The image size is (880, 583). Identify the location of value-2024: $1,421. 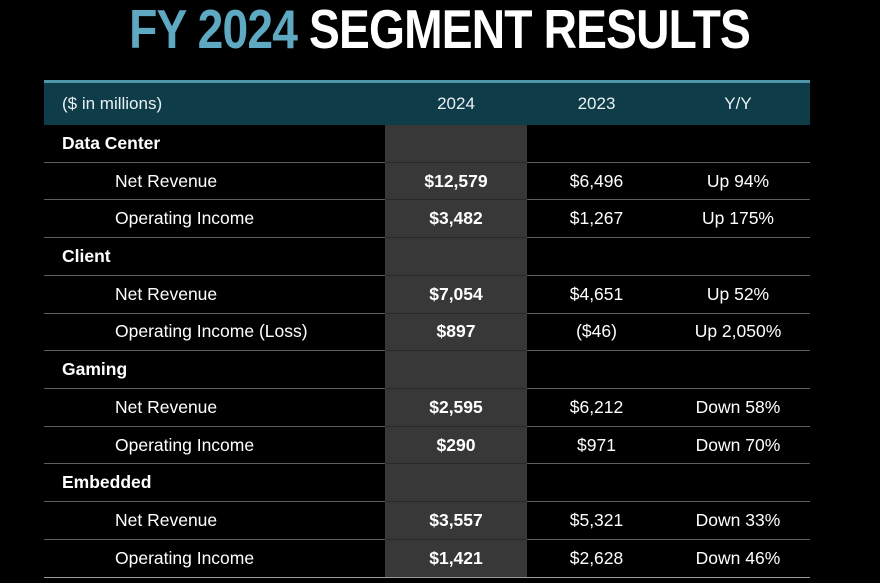
(456, 558).